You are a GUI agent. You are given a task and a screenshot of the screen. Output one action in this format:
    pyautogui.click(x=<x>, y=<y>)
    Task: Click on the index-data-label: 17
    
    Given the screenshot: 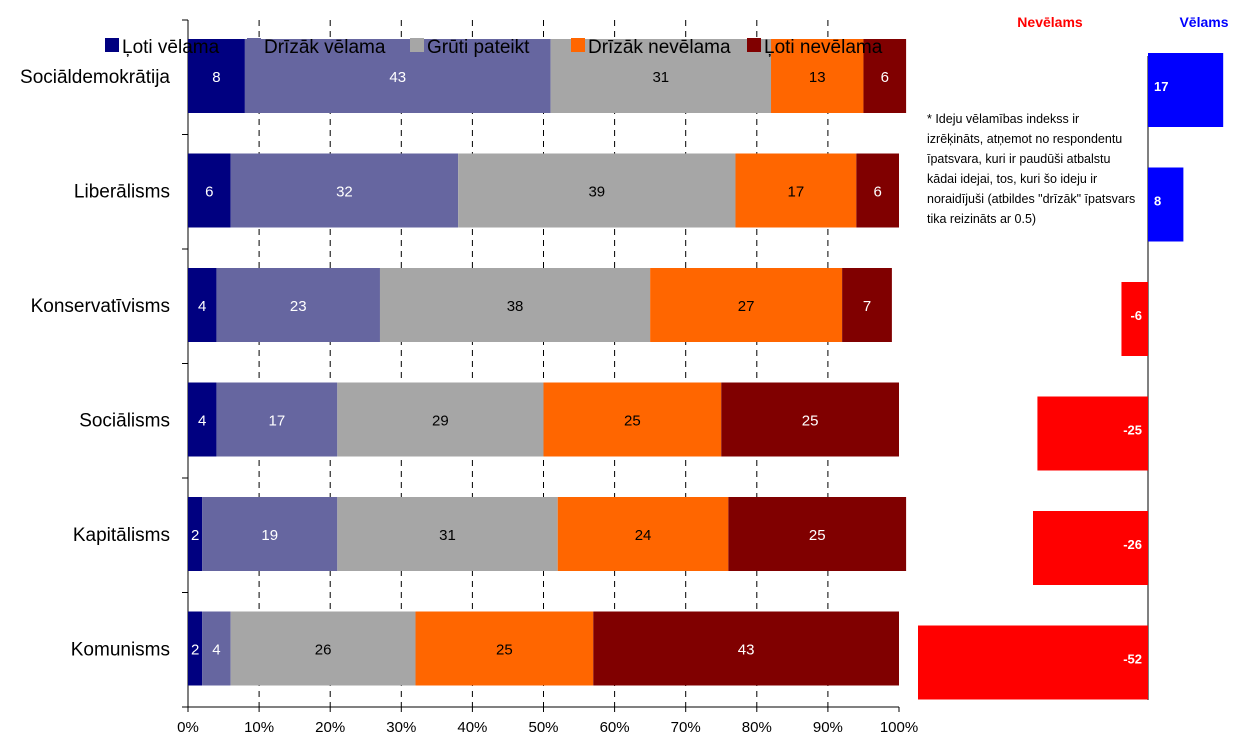 What is the action you would take?
    pyautogui.click(x=1161, y=86)
    